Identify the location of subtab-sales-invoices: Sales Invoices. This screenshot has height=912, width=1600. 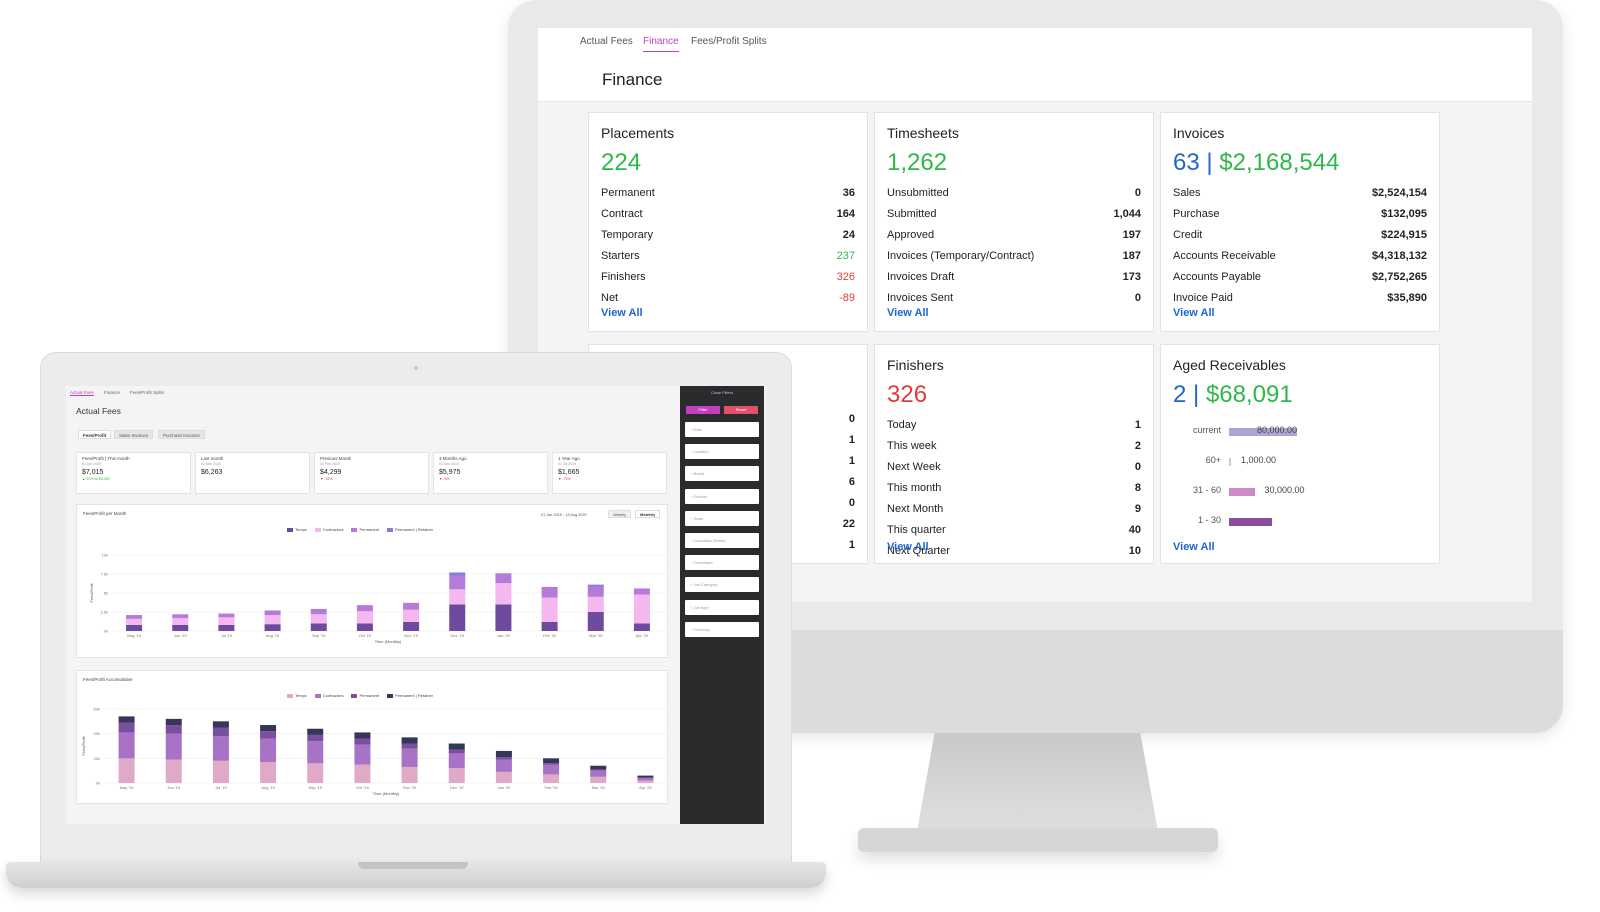
(134, 434).